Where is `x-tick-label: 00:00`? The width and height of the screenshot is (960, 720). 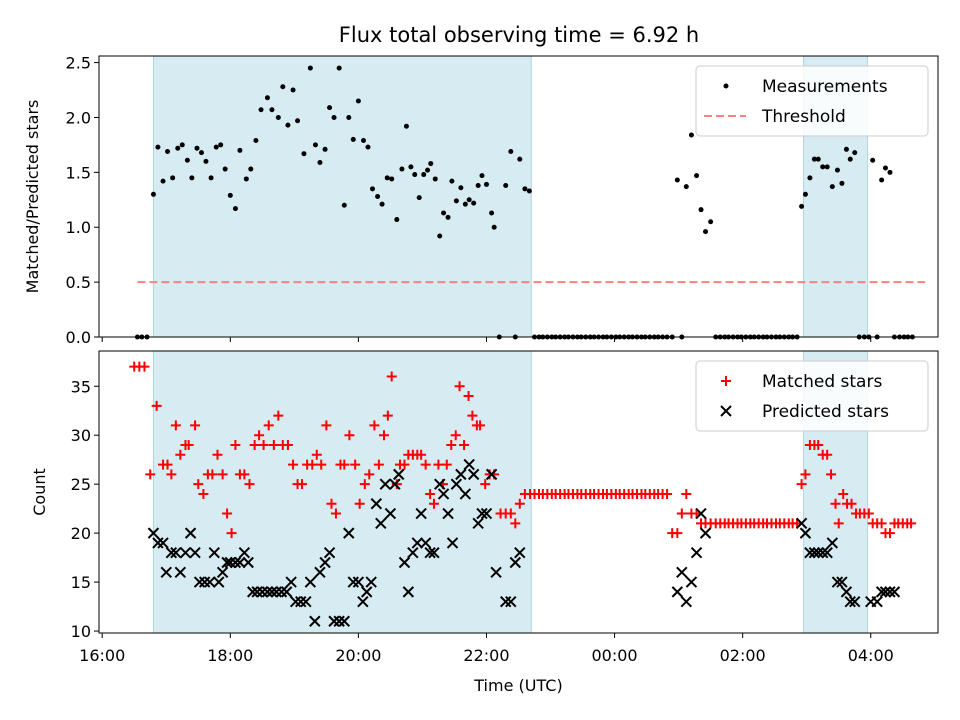 x-tick-label: 00:00 is located at coordinates (615, 655).